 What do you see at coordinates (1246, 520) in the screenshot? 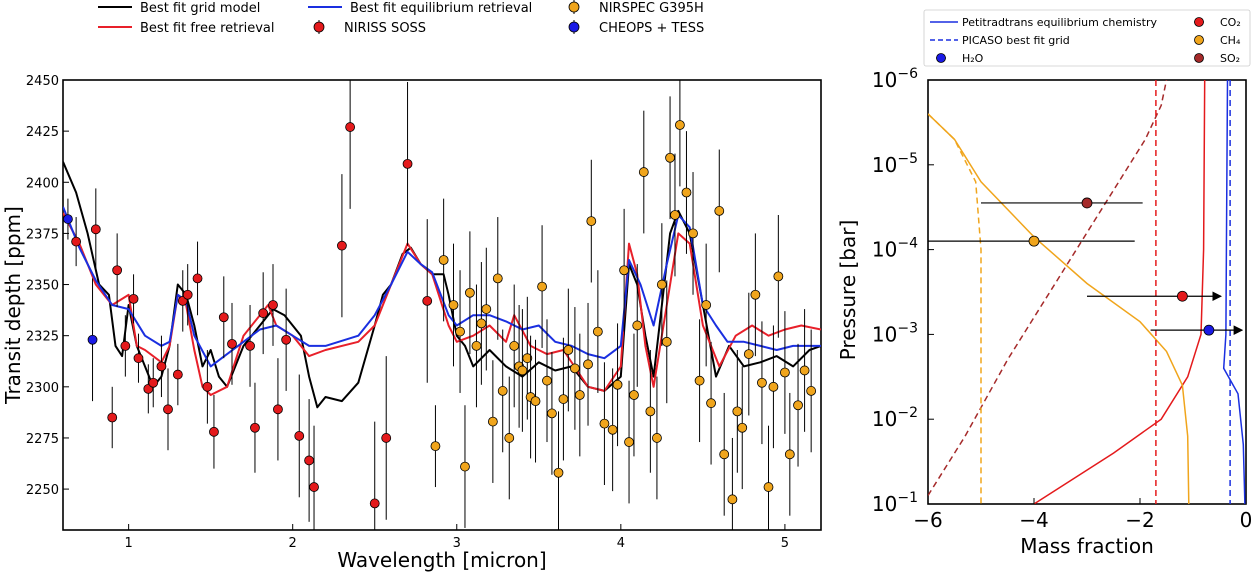
I see `r-x-tick-label-0: 0` at bounding box center [1246, 520].